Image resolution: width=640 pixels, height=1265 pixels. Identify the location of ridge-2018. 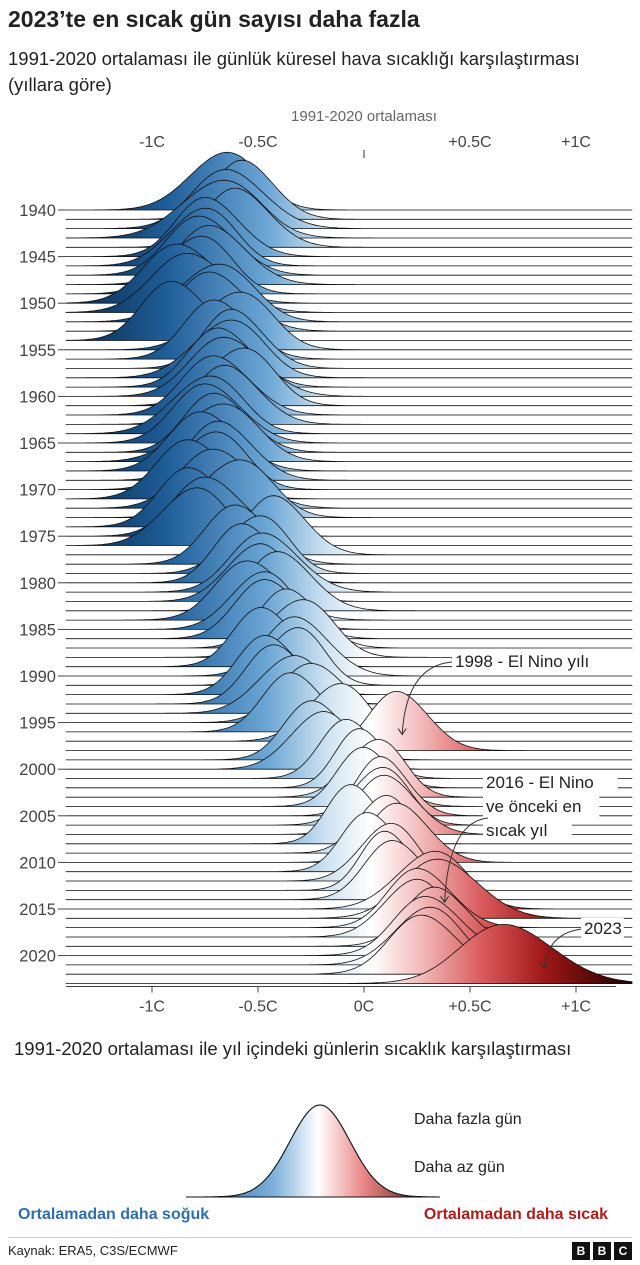
(349, 908).